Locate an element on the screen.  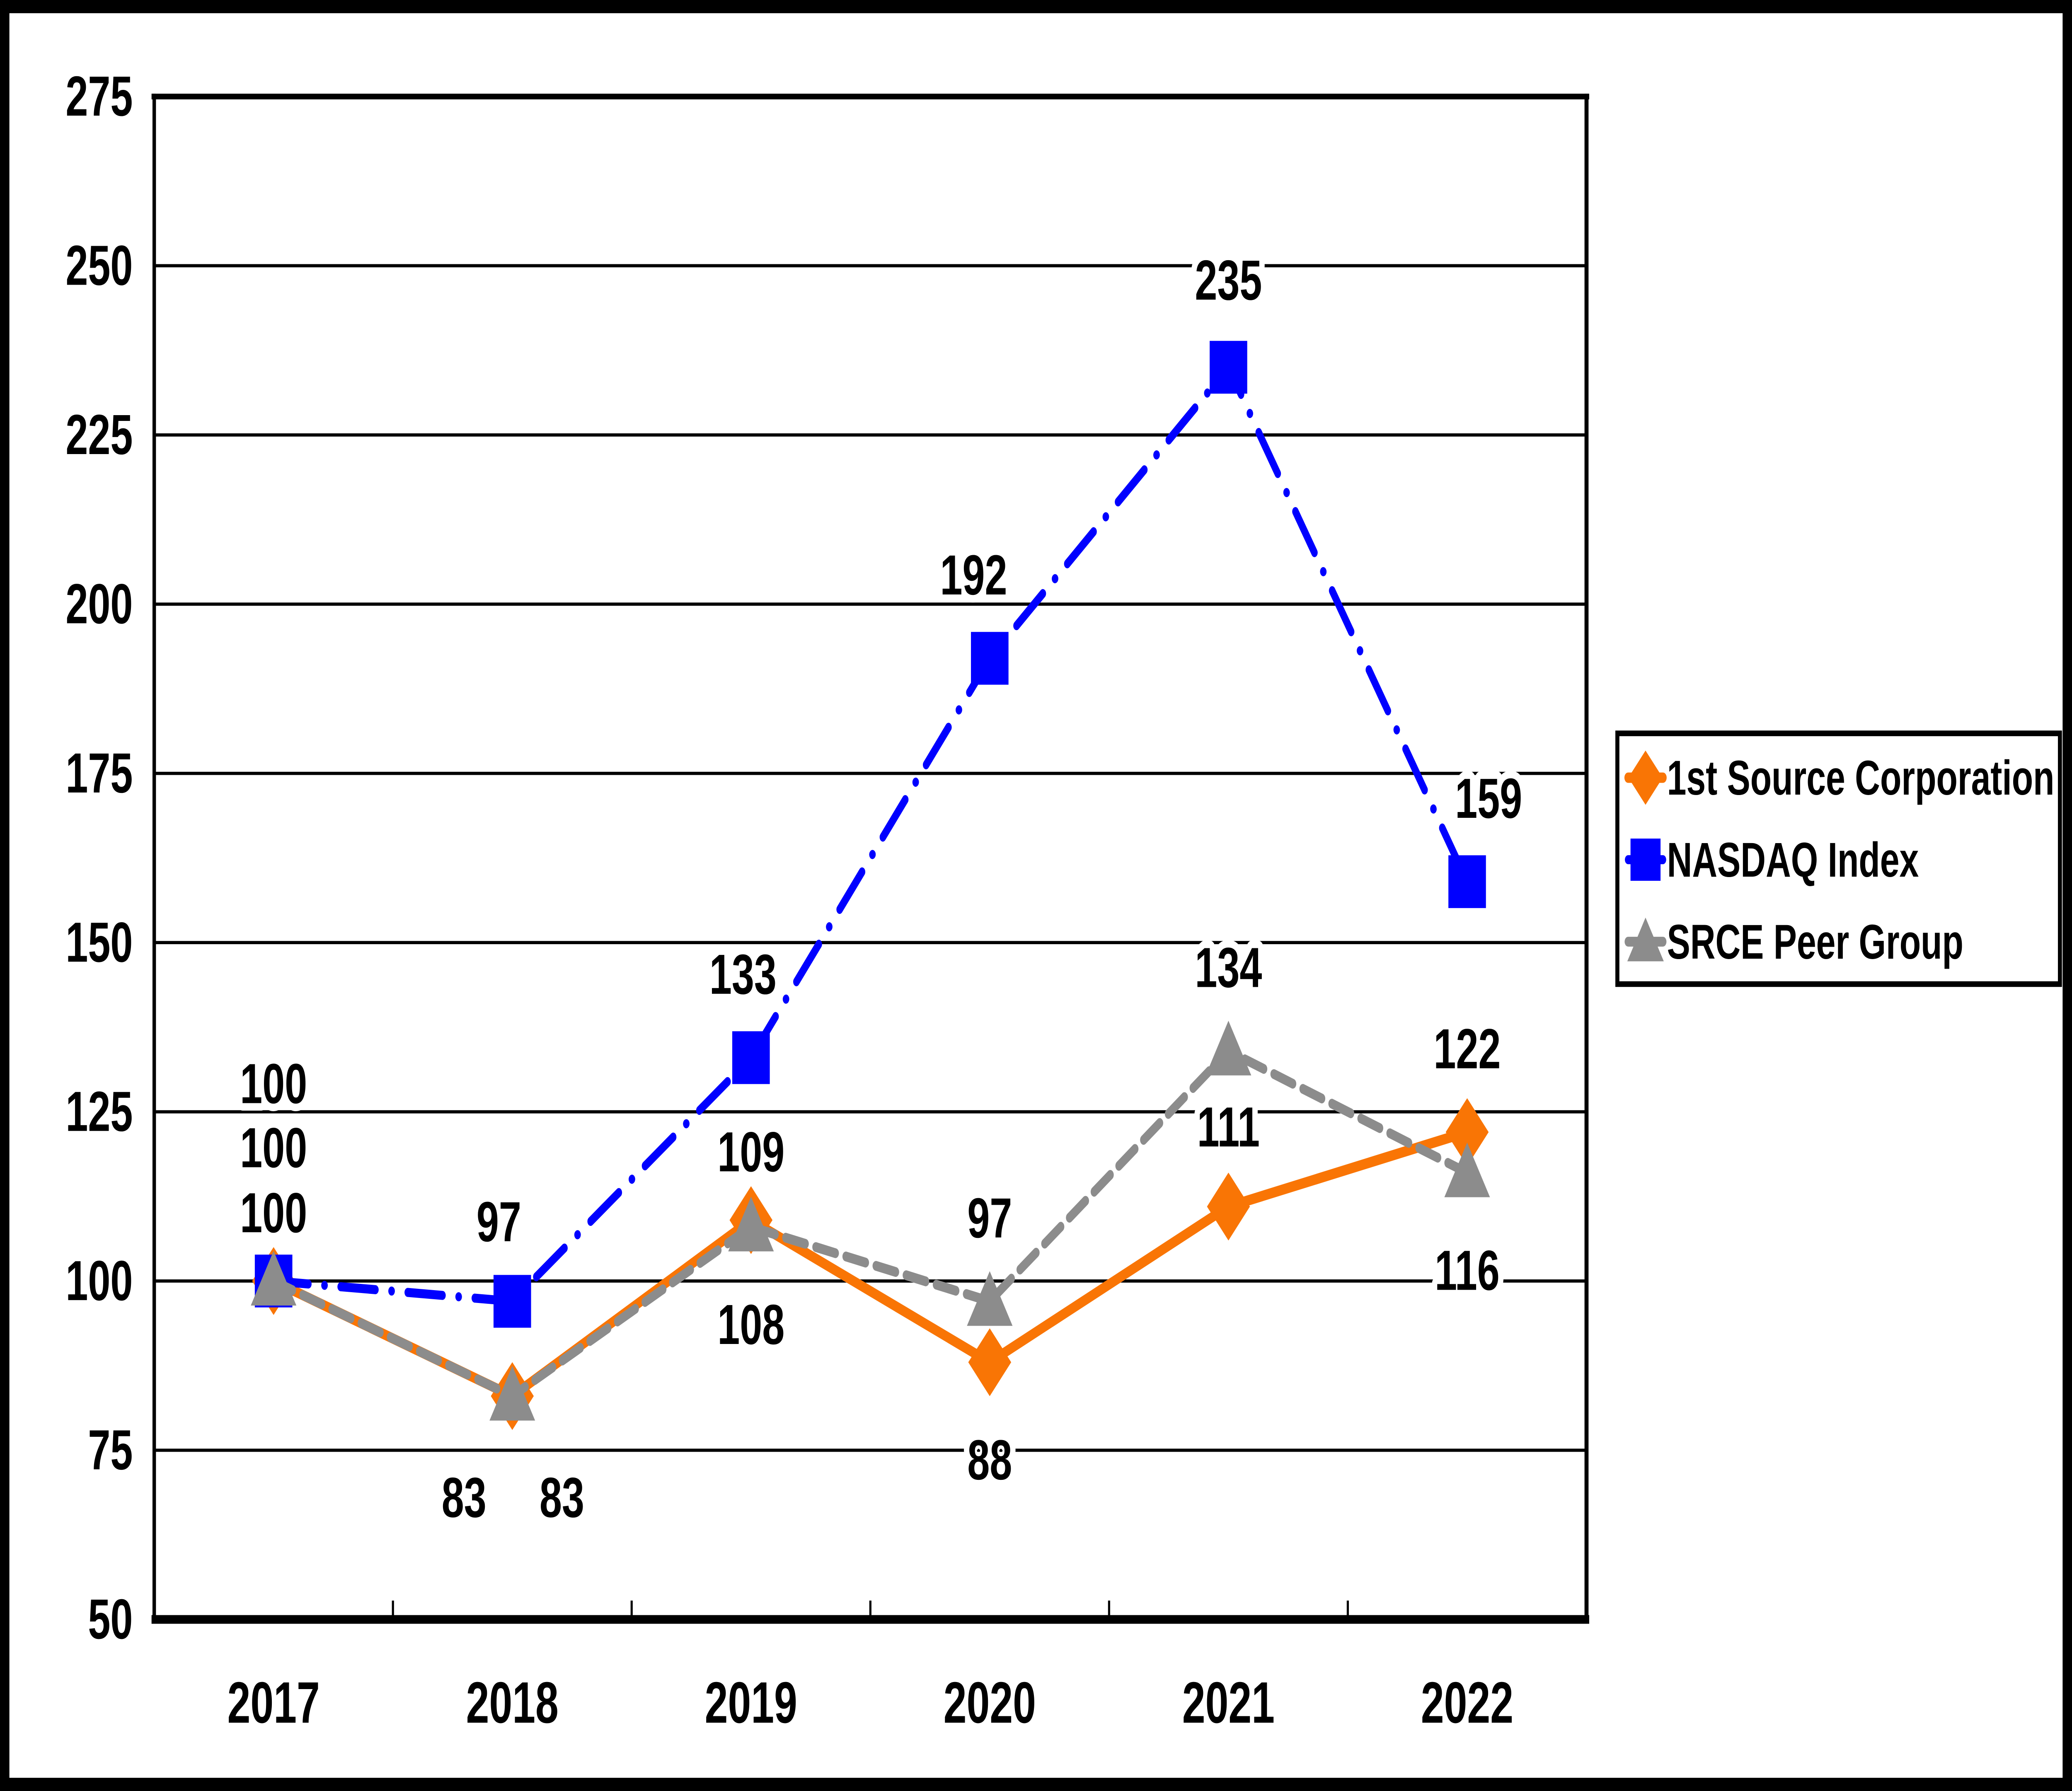
data-label-1st-source-corporation-2021: 111 is located at coordinates (1228, 1127).